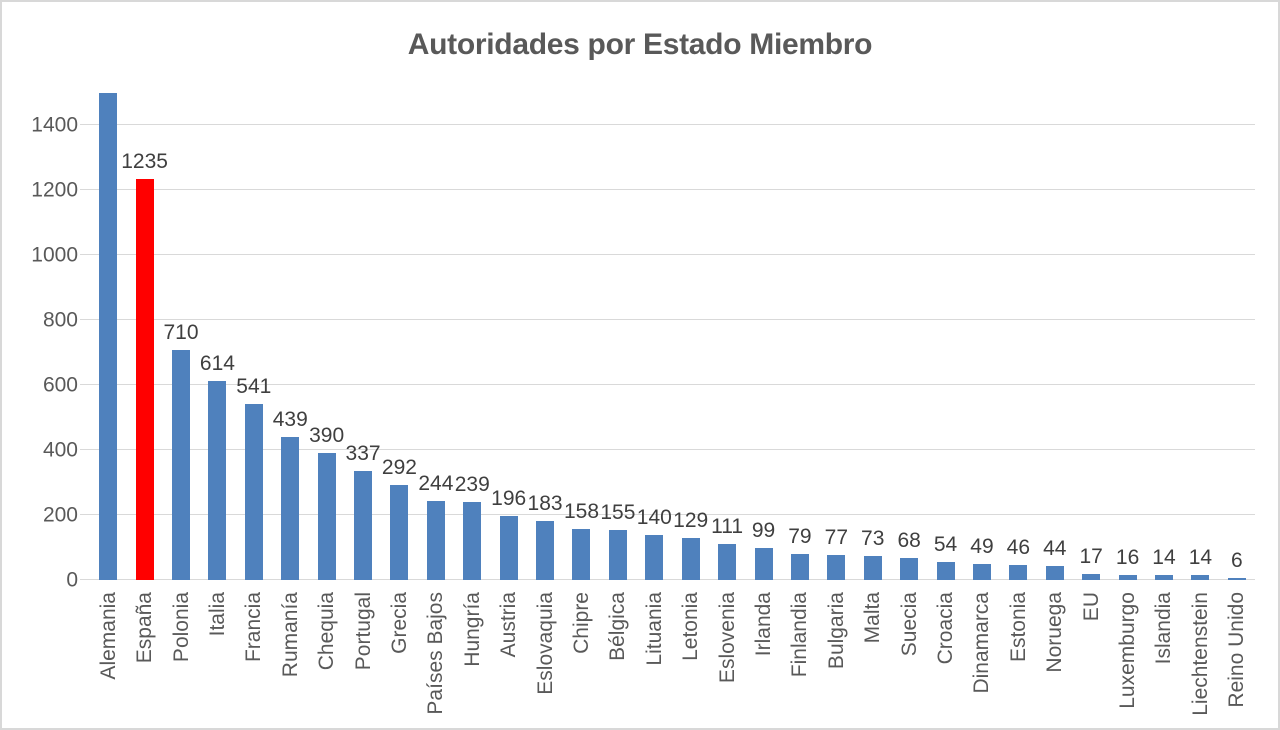 This screenshot has height=730, width=1280. I want to click on x-slot: Países Bajos, so click(436, 660).